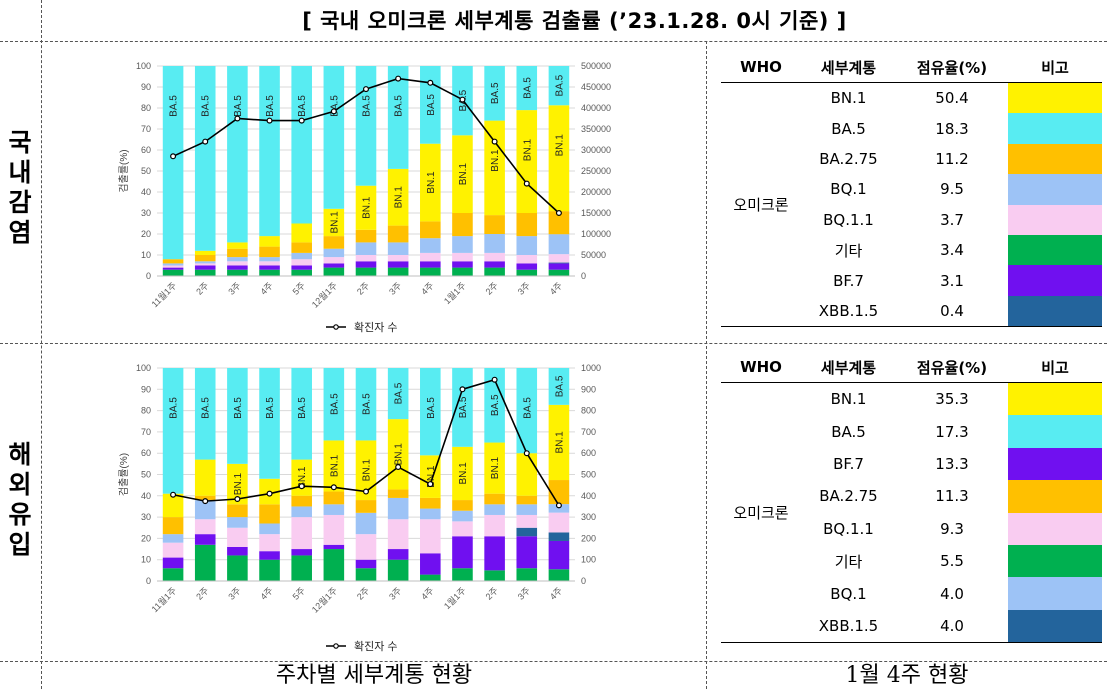  I want to click on side-char: 외, so click(20, 484).